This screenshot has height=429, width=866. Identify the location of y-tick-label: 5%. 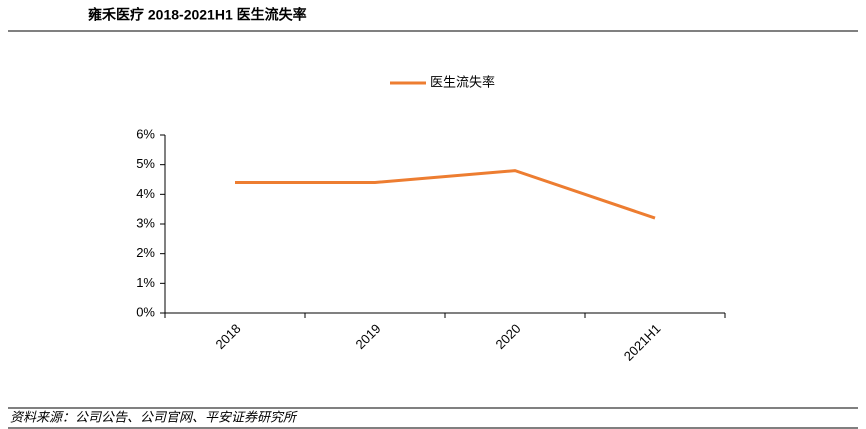
(145, 163).